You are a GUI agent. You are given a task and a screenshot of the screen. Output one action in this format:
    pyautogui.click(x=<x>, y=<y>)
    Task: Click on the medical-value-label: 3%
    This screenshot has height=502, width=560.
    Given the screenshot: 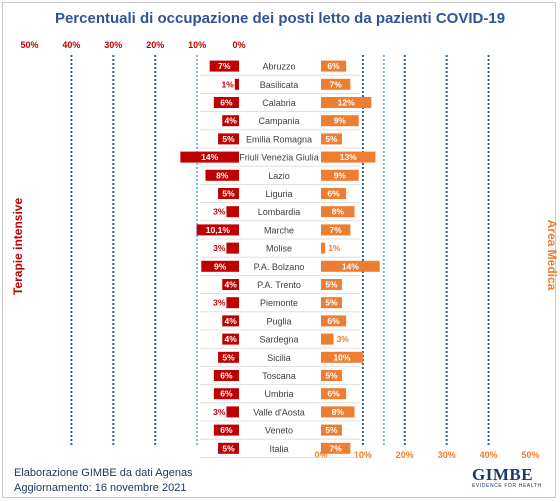 What is the action you would take?
    pyautogui.click(x=343, y=339)
    